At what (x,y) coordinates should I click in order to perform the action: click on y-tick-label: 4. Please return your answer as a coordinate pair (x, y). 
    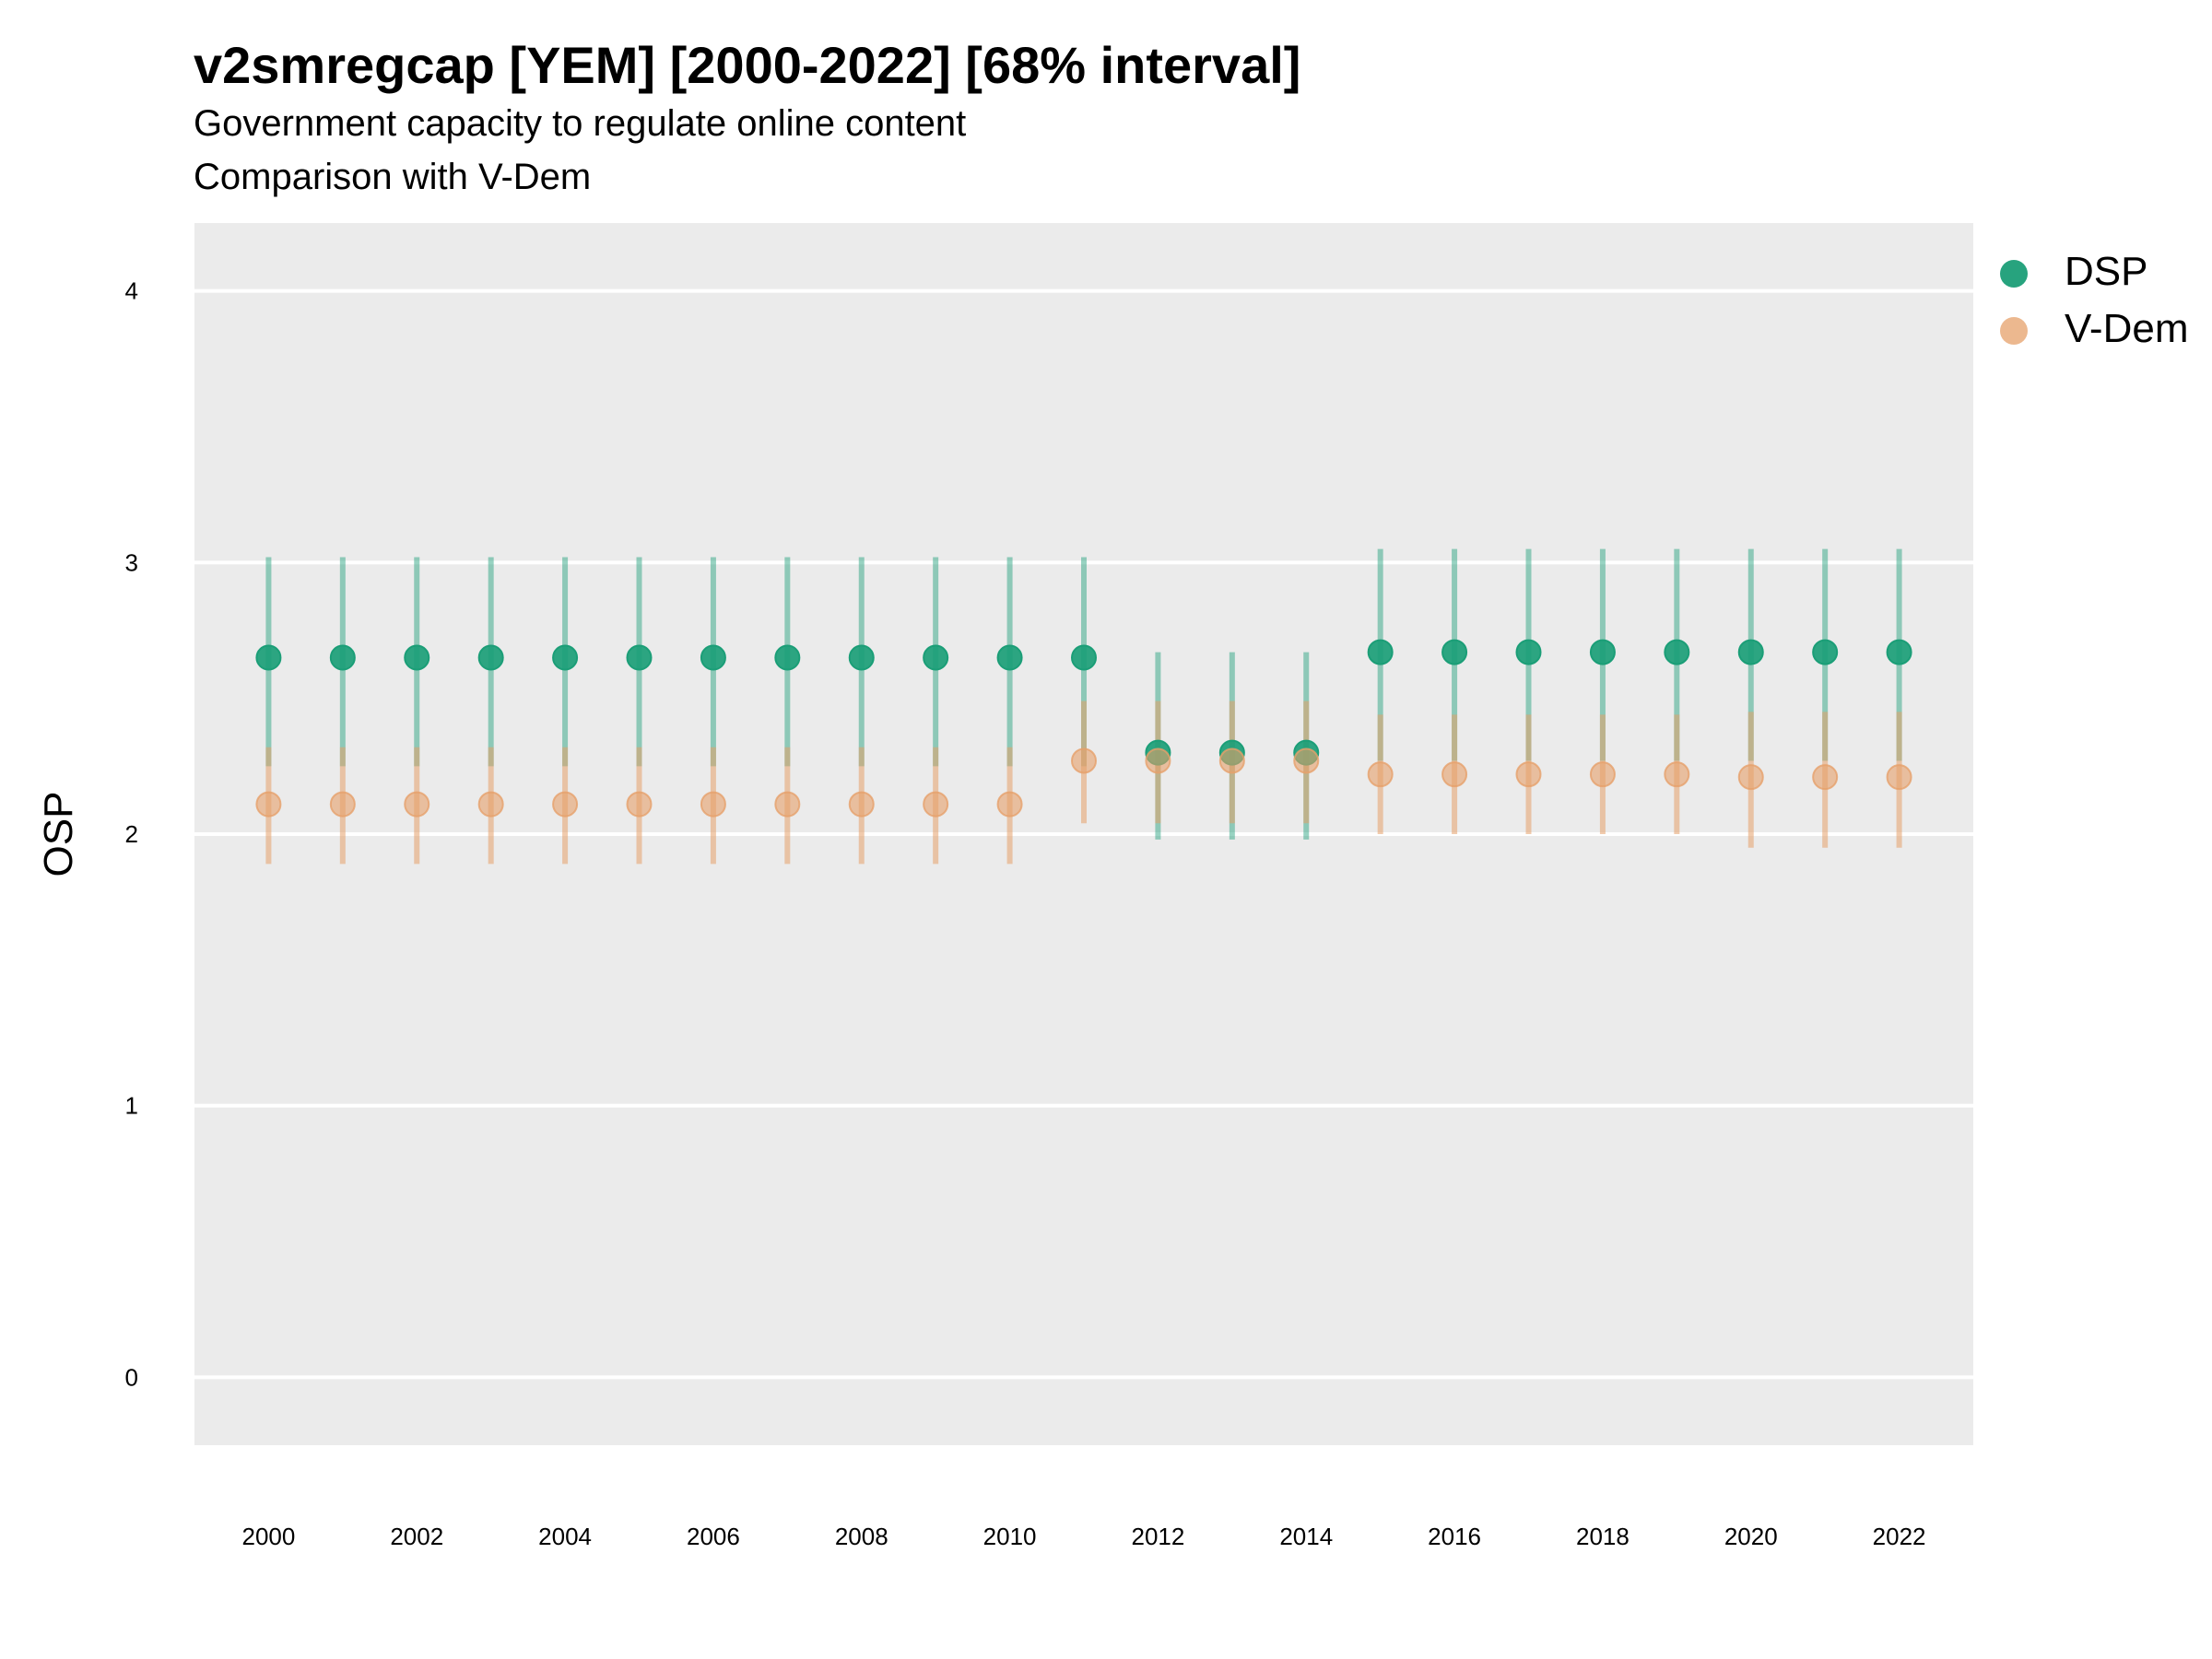
    Looking at the image, I should click on (131, 291).